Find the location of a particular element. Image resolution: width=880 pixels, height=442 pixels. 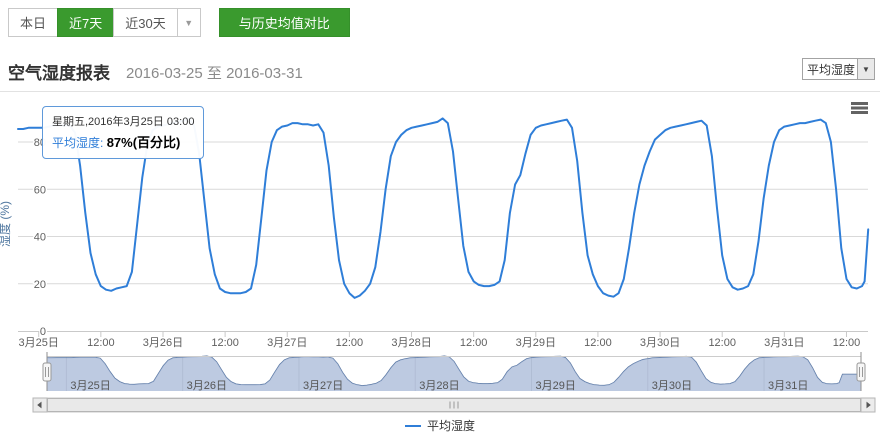

range-button-today: 本日 is located at coordinates (33, 22).